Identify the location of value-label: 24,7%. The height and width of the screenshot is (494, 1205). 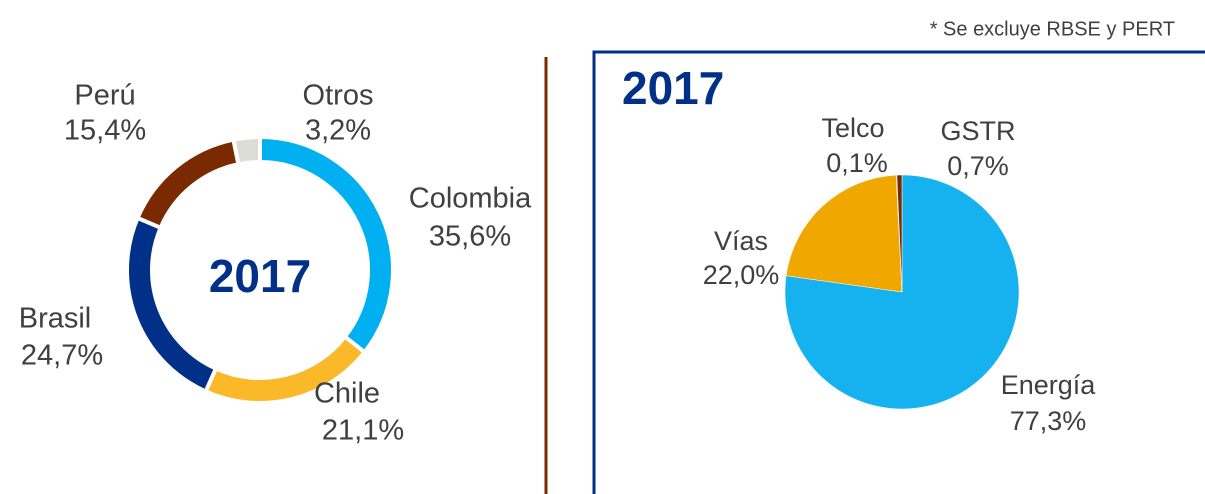
(62, 356).